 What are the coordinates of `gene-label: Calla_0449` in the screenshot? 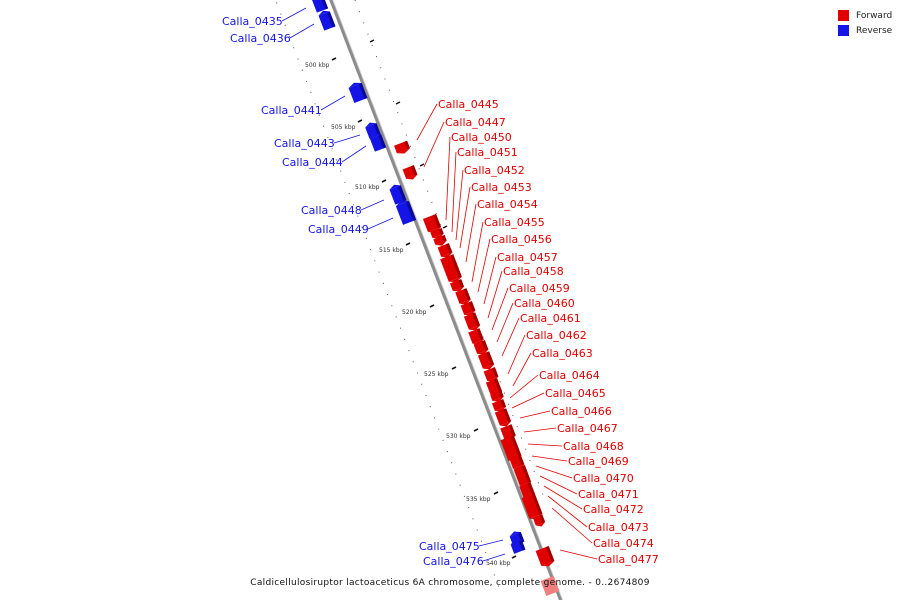 It's located at (338, 229).